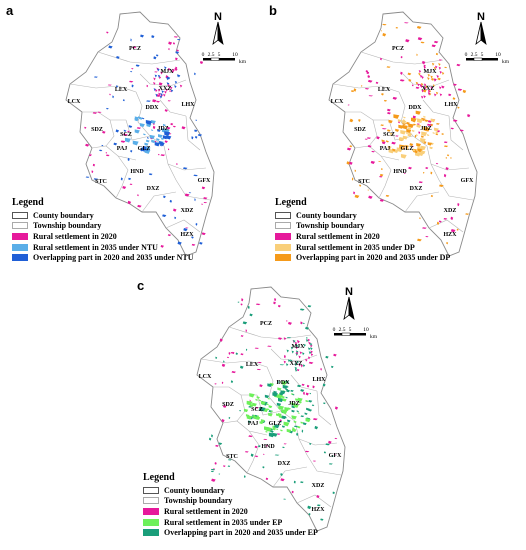 This screenshot has width=526, height=550. Describe the element at coordinates (230, 501) in the screenshot. I see `legend-item: Township boundary` at that location.